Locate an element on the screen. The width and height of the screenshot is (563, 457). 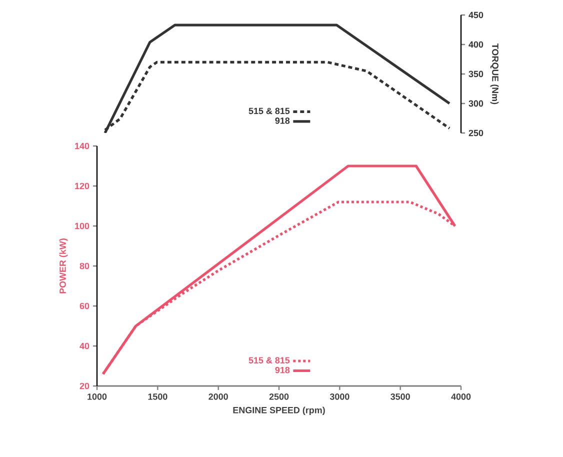
line-series is located at coordinates (277, 78).